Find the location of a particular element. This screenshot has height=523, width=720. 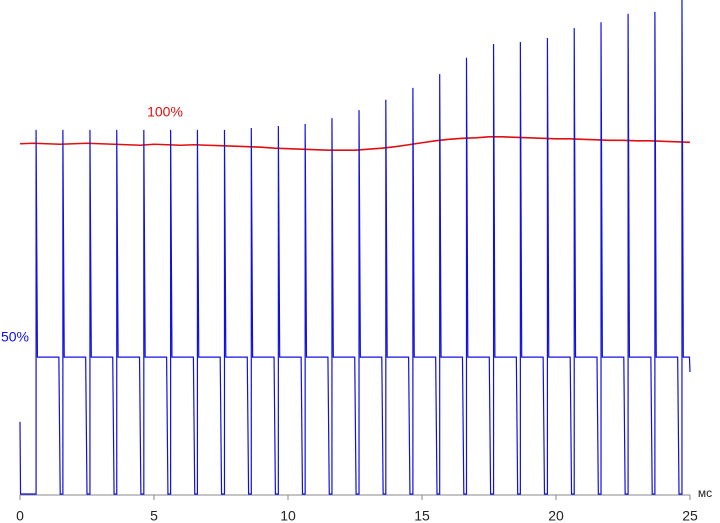

series-label: 100% is located at coordinates (165, 112).